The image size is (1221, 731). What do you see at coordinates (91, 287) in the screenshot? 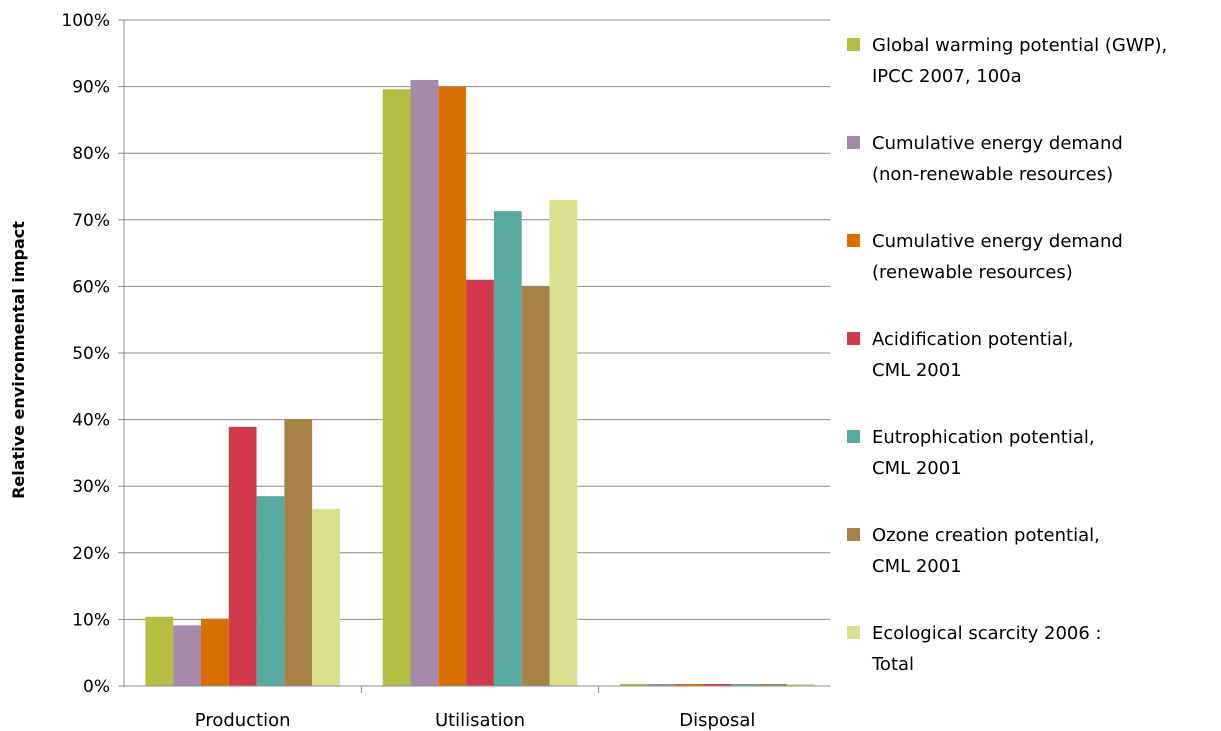
I see `y-tick-label: 60%` at bounding box center [91, 287].